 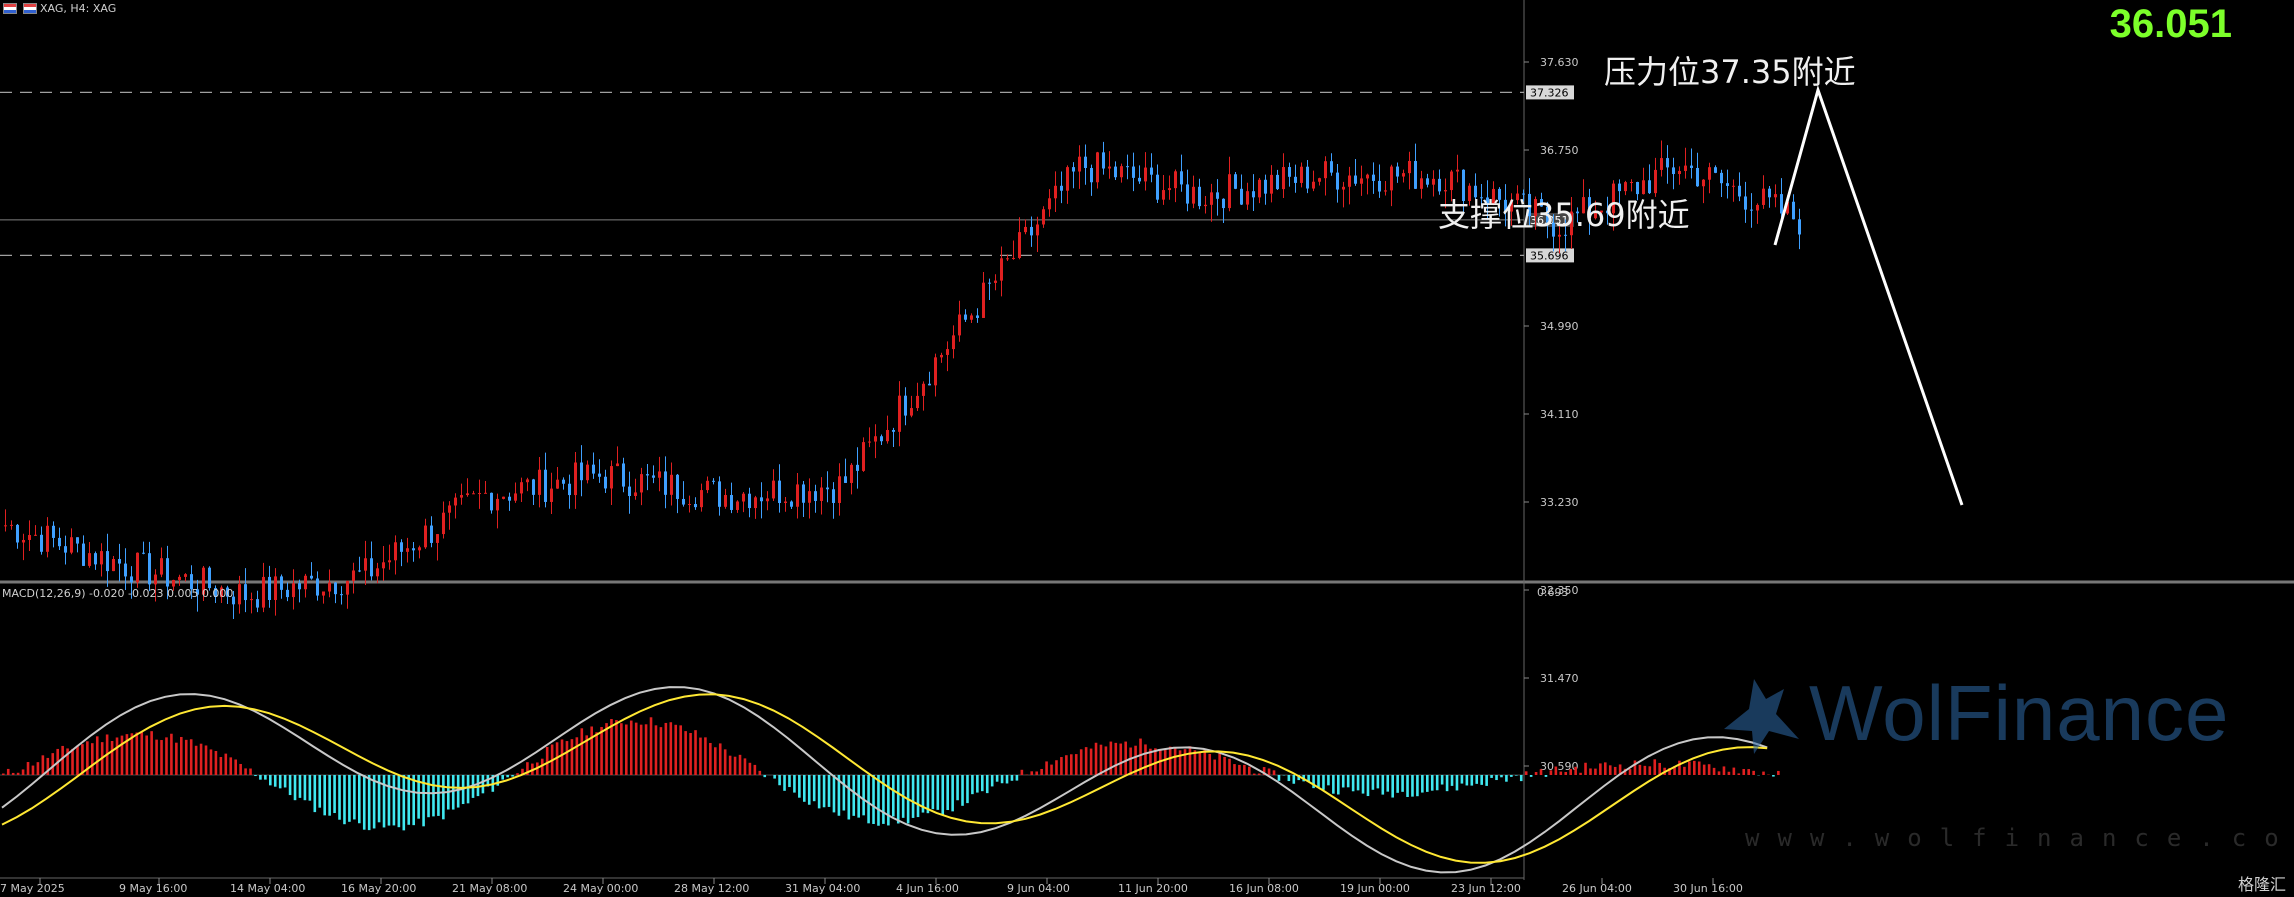 What do you see at coordinates (2019, 713) in the screenshot?
I see `watermark-brand: WolFinance` at bounding box center [2019, 713].